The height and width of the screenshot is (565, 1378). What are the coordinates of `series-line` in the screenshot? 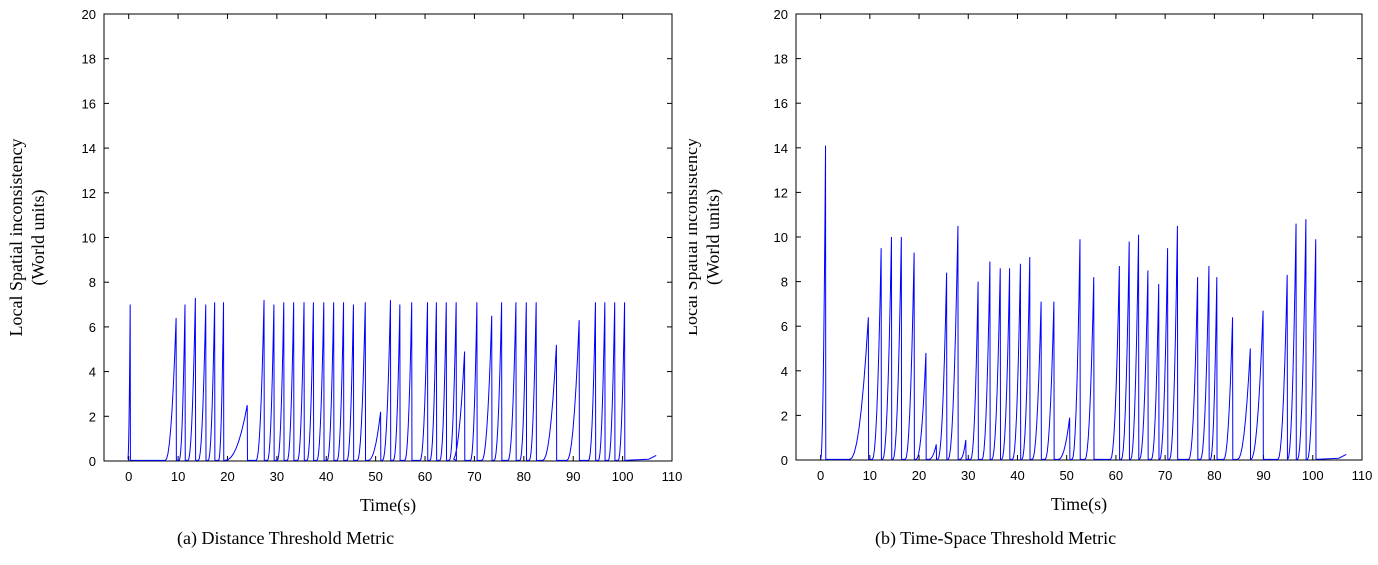 It's located at (392, 379).